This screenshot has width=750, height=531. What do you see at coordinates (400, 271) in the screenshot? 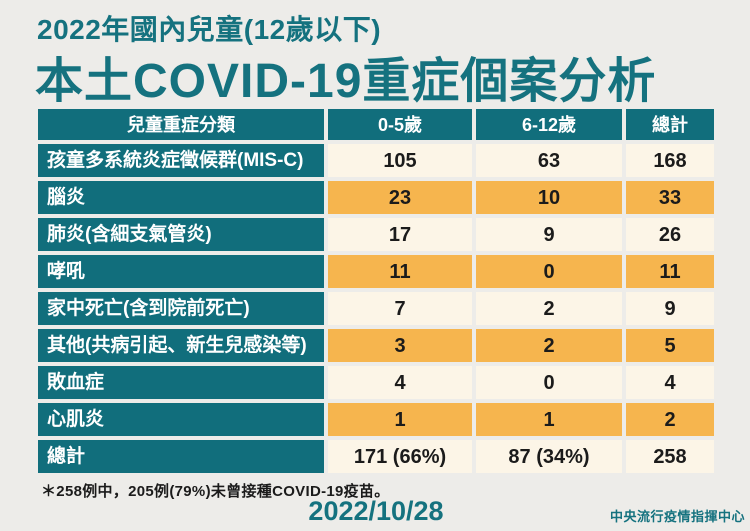
I see `value-age-0-5: 11` at bounding box center [400, 271].